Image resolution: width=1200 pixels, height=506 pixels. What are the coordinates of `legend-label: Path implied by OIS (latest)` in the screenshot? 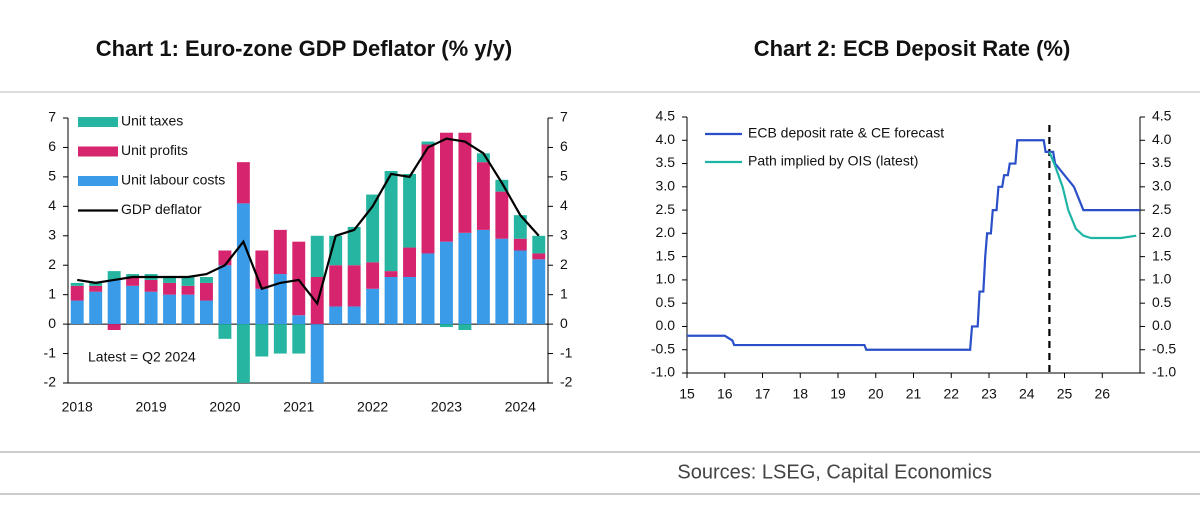 It's located at (833, 161).